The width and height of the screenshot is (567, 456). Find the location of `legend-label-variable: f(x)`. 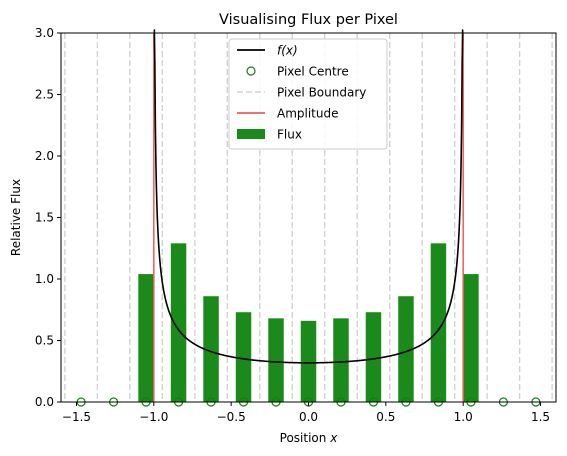

legend-label-variable: f(x) is located at coordinates (287, 50).